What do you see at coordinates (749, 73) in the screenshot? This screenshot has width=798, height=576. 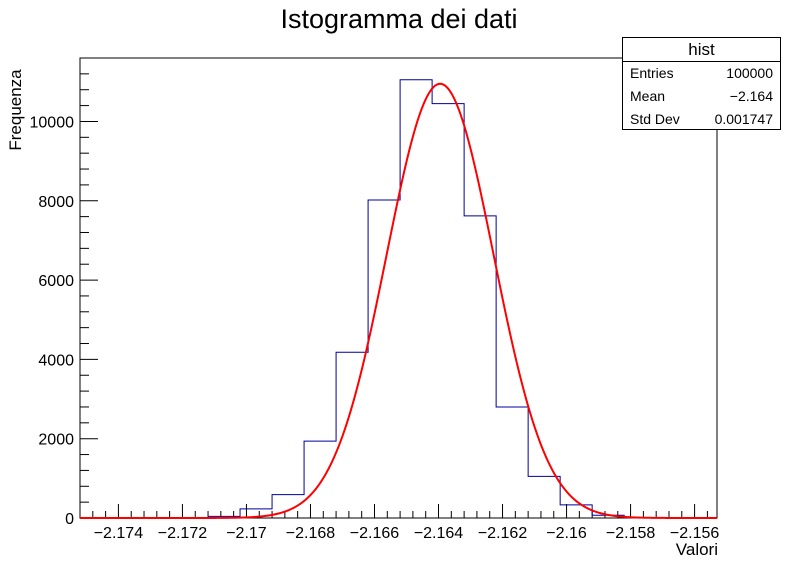 I see `stats-value: 100000` at bounding box center [749, 73].